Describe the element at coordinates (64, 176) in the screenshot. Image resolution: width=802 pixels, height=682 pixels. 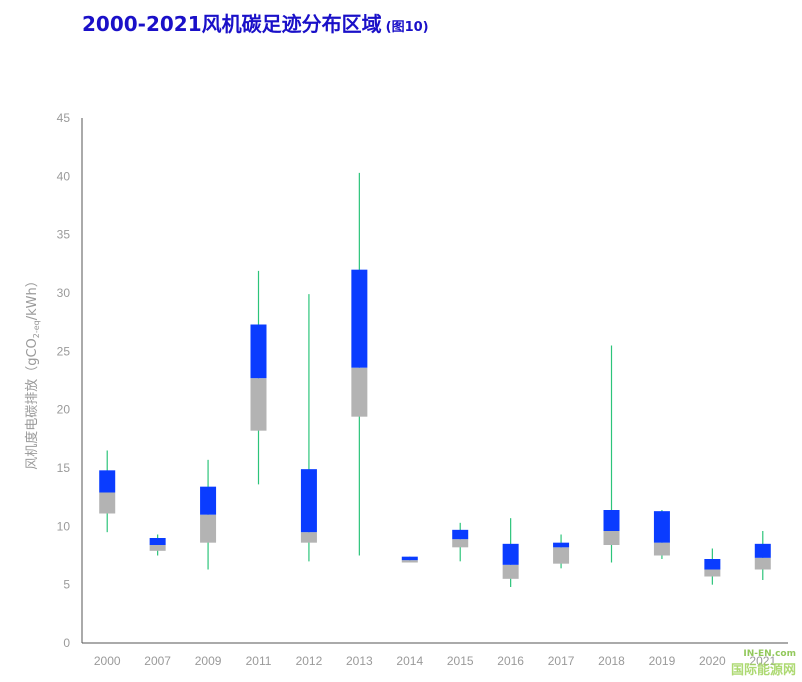
I see `y-tick-label: 40` at that location.